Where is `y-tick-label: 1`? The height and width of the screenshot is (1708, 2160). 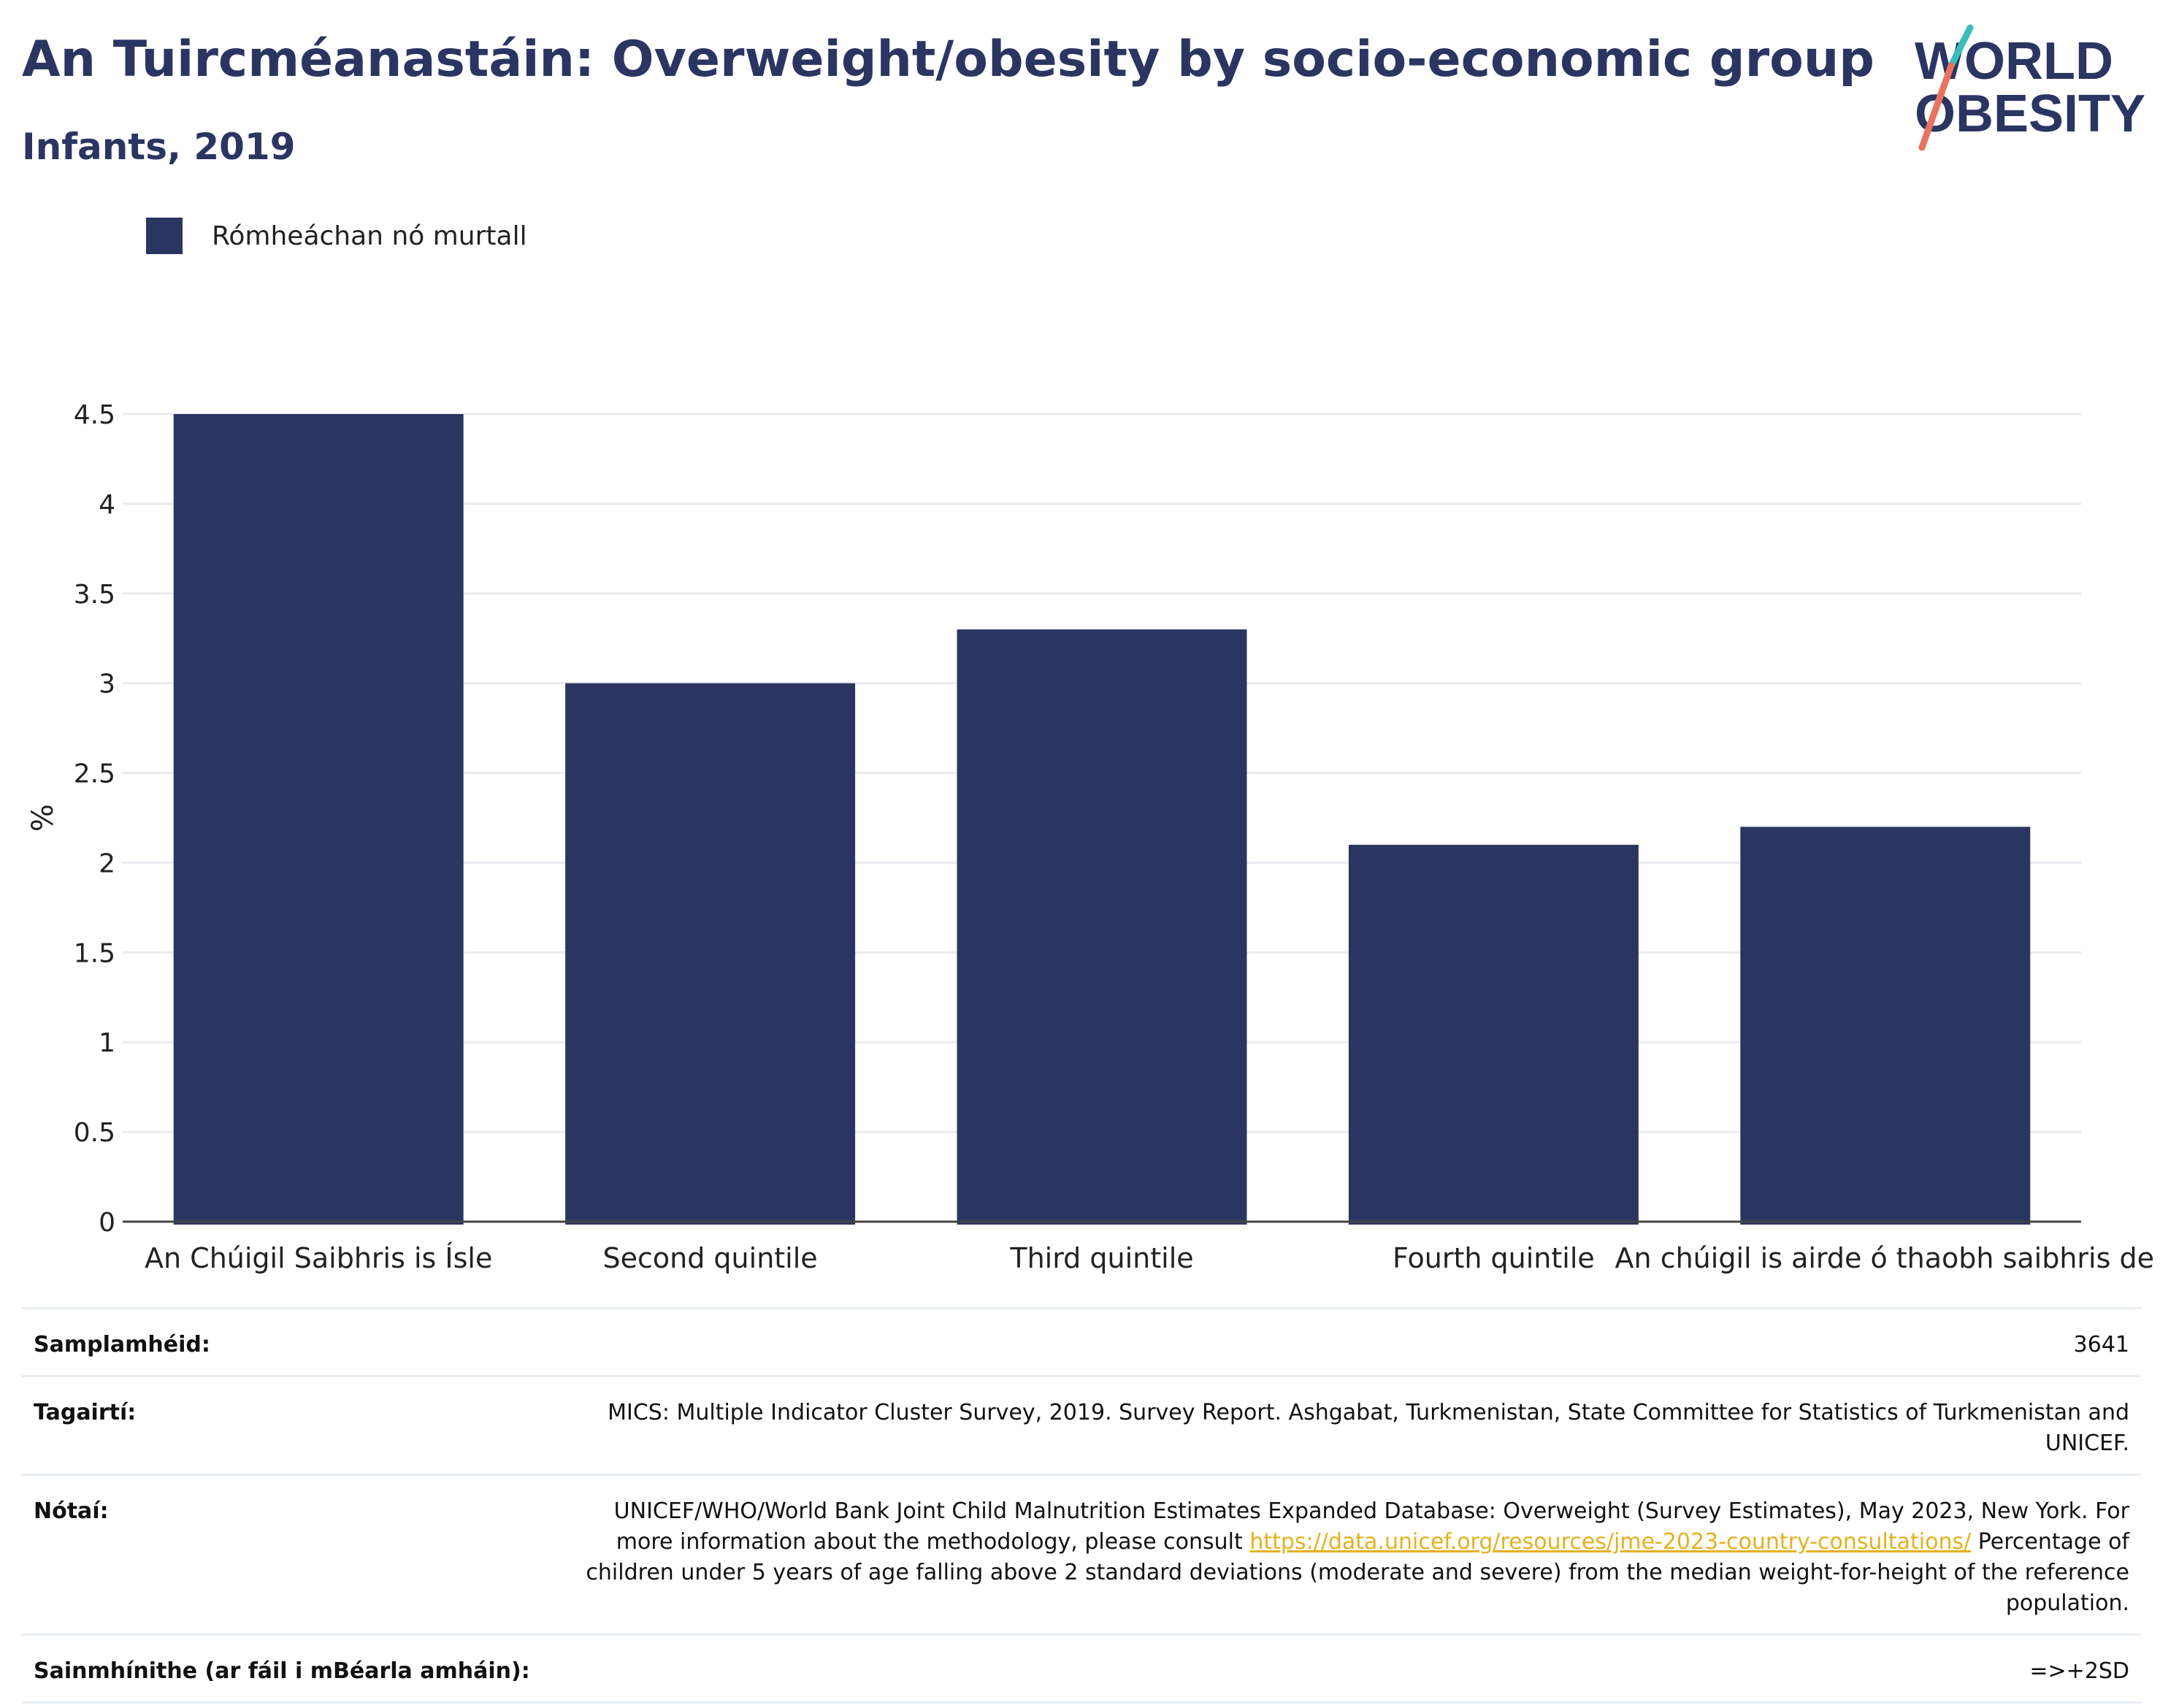 y-tick-label: 1 is located at coordinates (107, 1043).